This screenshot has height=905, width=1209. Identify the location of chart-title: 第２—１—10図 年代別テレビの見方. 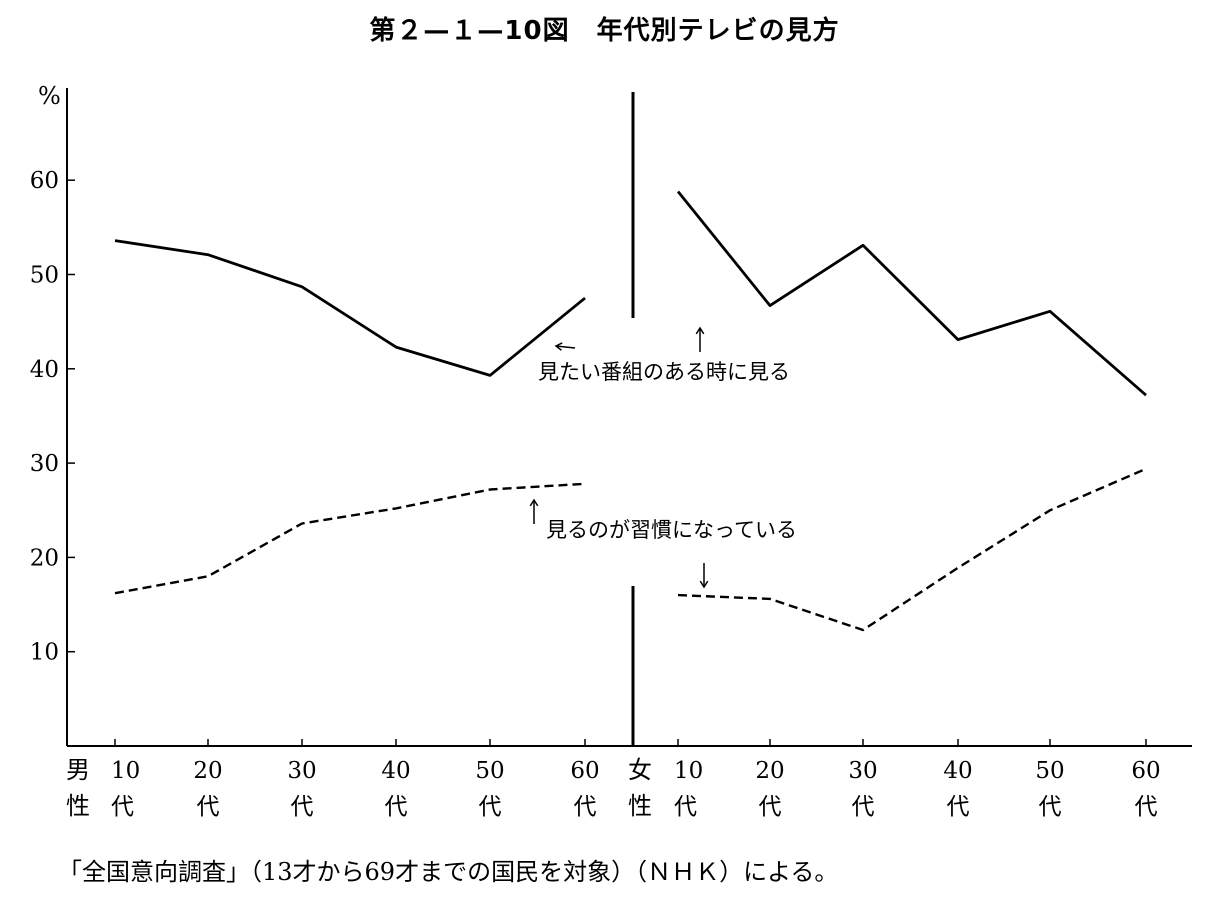
(604, 31).